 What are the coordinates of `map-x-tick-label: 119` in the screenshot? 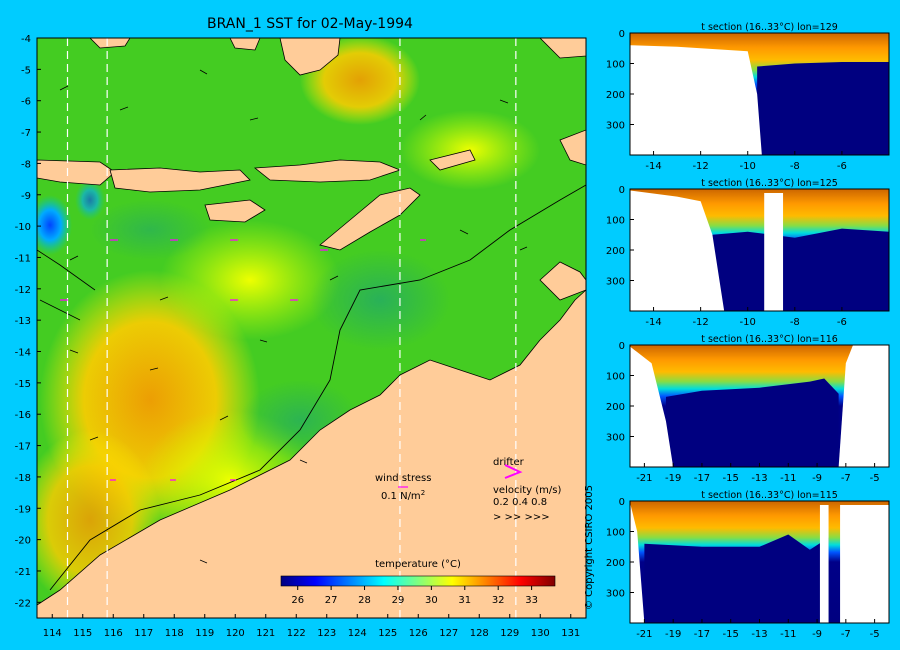 It's located at (204, 633).